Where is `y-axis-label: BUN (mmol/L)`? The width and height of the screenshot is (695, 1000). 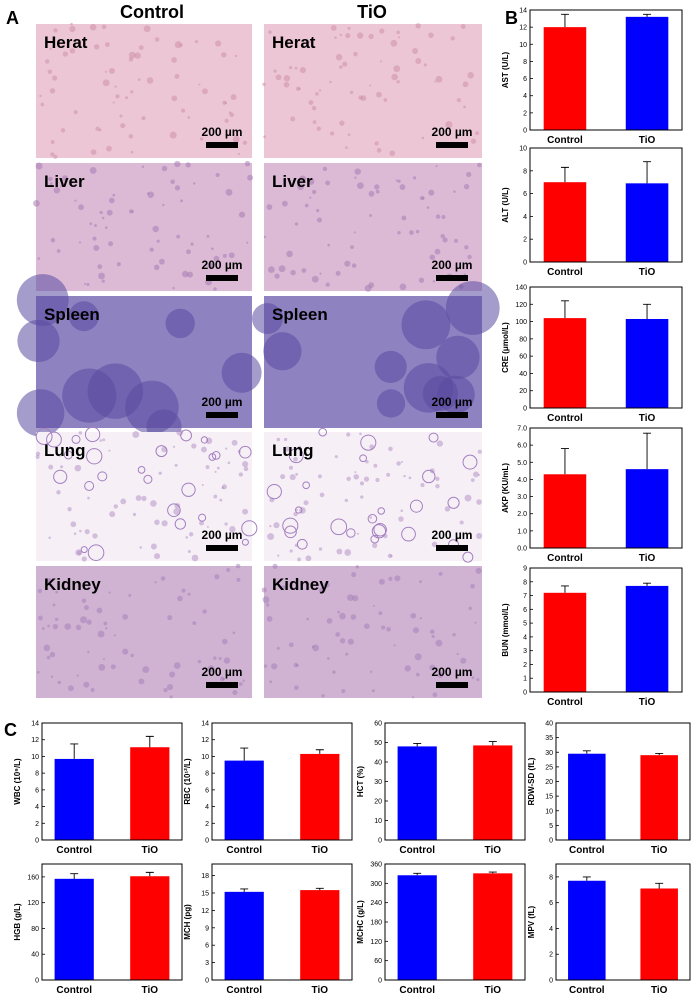
y-axis-label: BUN (mmol/L) is located at coordinates (505, 630).